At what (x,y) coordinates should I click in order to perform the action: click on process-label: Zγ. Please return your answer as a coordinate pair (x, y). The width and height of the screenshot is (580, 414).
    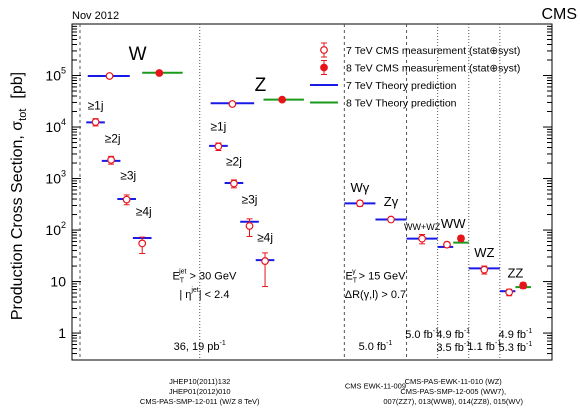
    Looking at the image, I should click on (391, 201).